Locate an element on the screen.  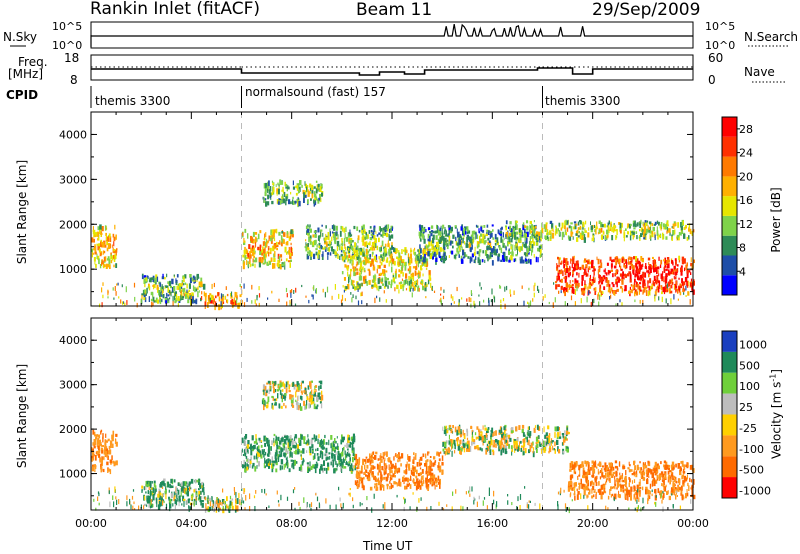
nave-tick-bottom: 0 is located at coordinates (712, 80).